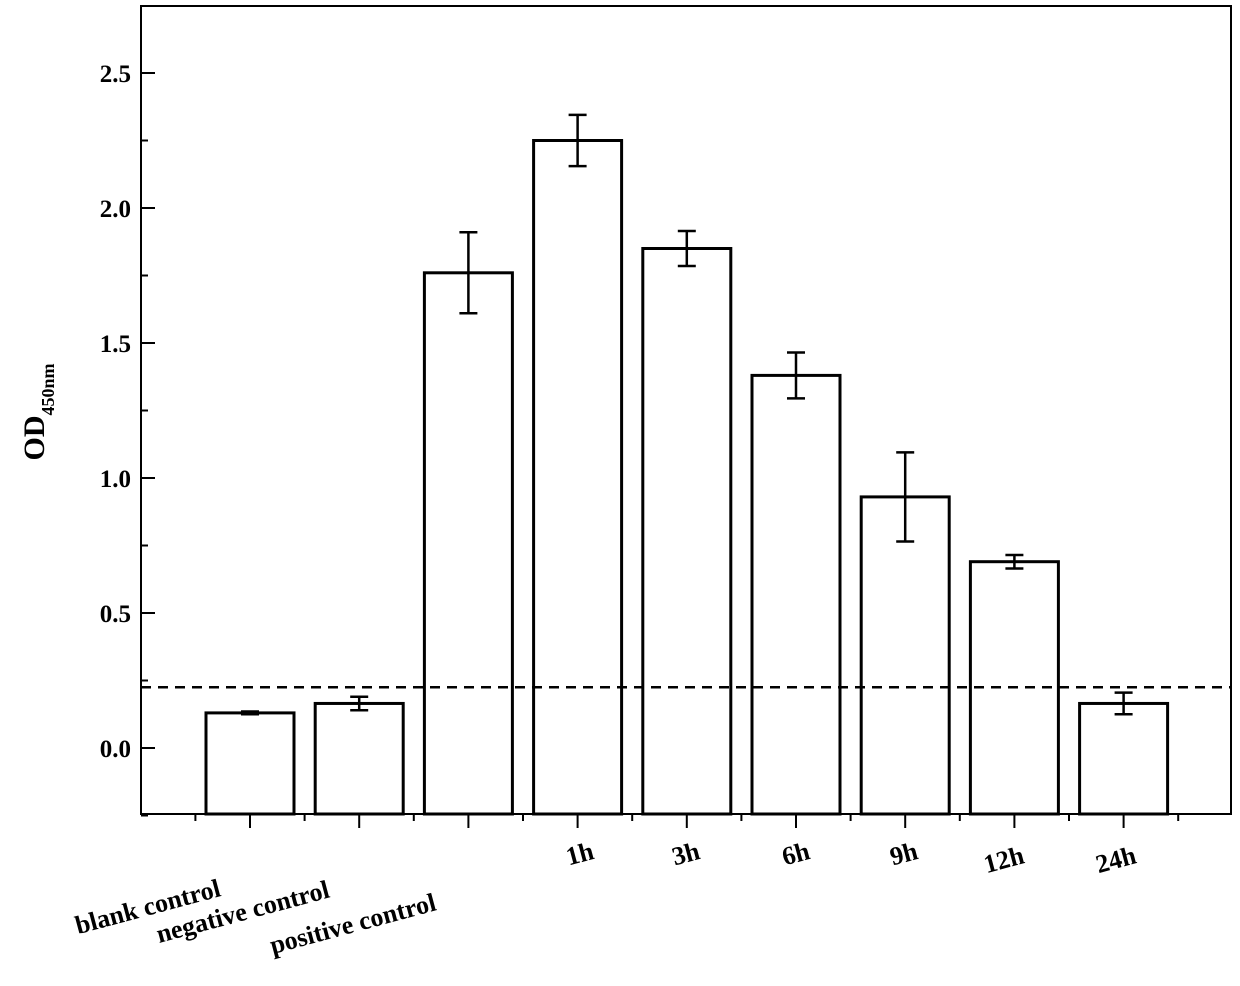  I want to click on x-tick-label: 1h, so click(580, 853).